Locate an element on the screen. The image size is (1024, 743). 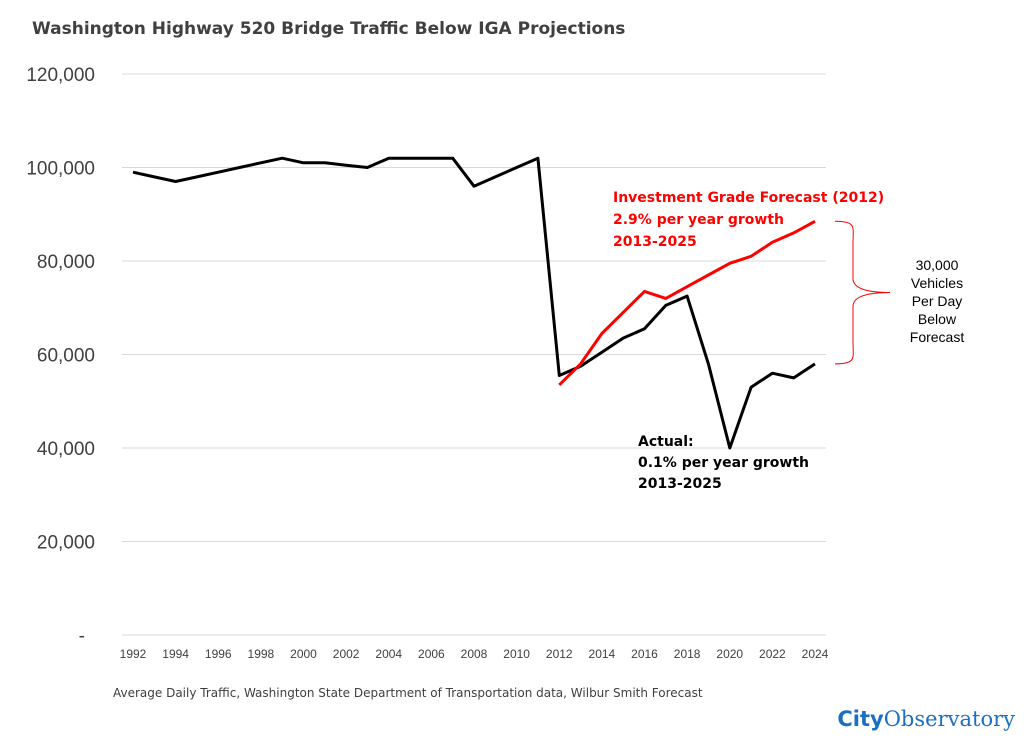
actual-annotation: Actual: 0.1% per year growth 2013-2025 is located at coordinates (723, 463).